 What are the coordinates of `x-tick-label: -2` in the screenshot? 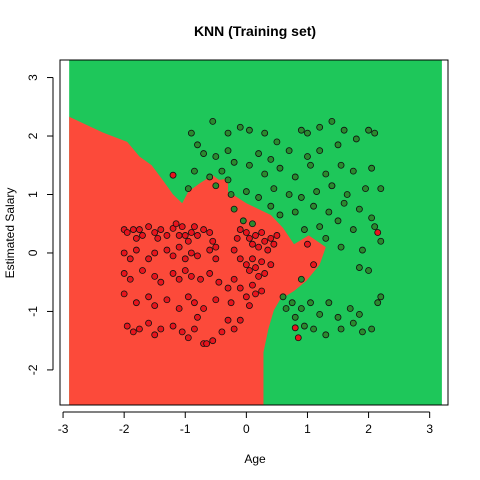 It's located at (124, 429).